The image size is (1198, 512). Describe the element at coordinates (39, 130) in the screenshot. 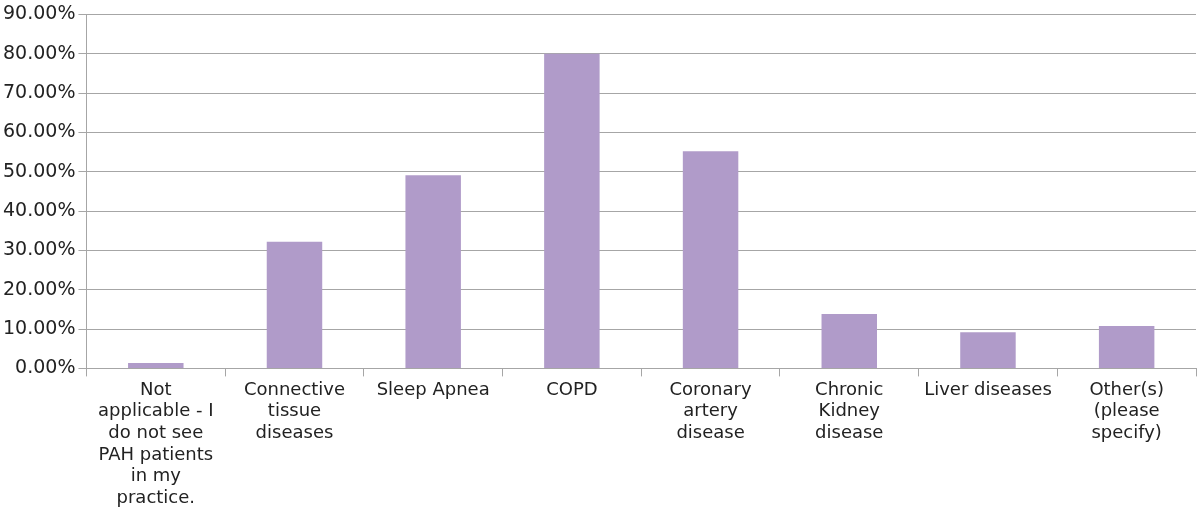

I see `y-tick-label: 60.00%` at that location.